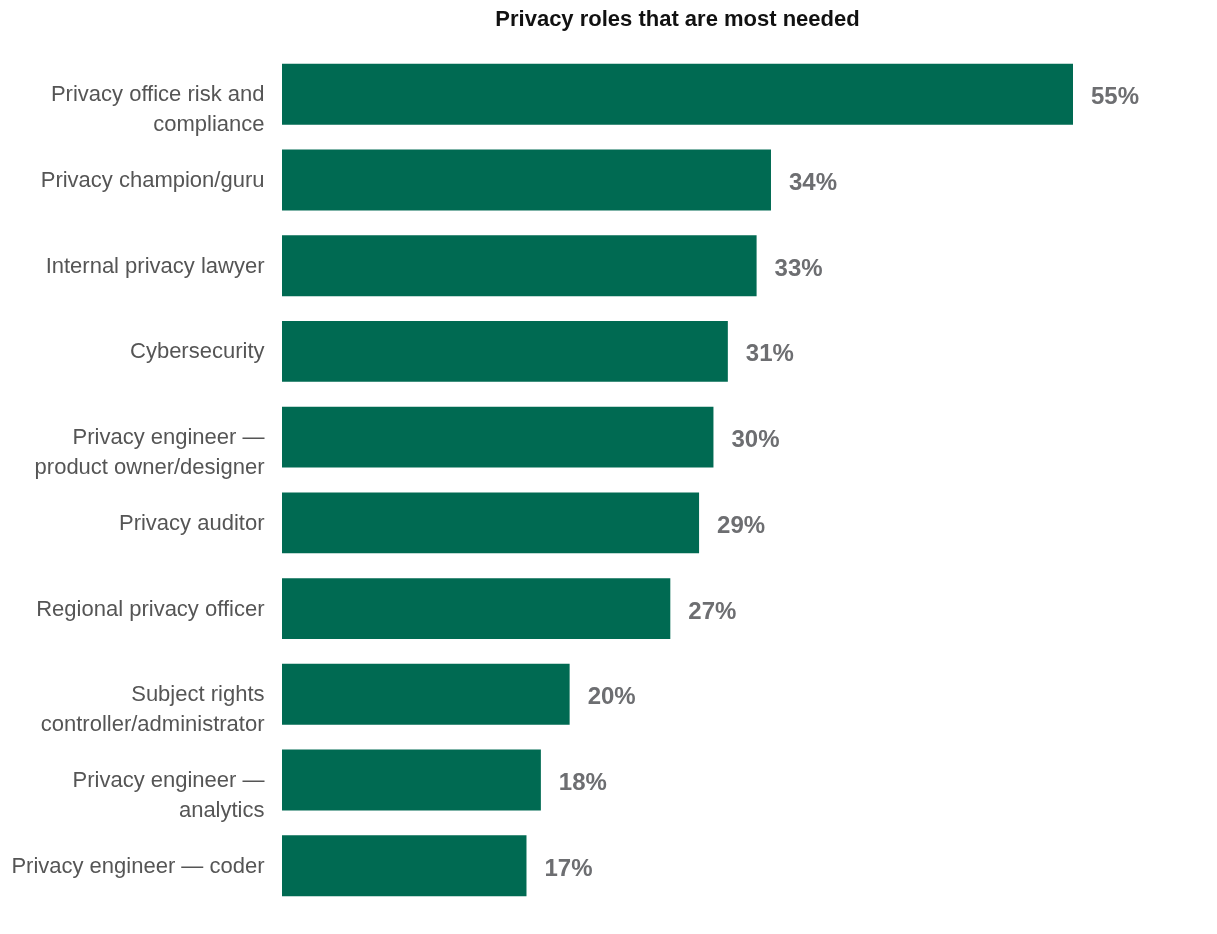 The height and width of the screenshot is (934, 1217). What do you see at coordinates (712, 610) in the screenshot?
I see `data-label: 27%` at bounding box center [712, 610].